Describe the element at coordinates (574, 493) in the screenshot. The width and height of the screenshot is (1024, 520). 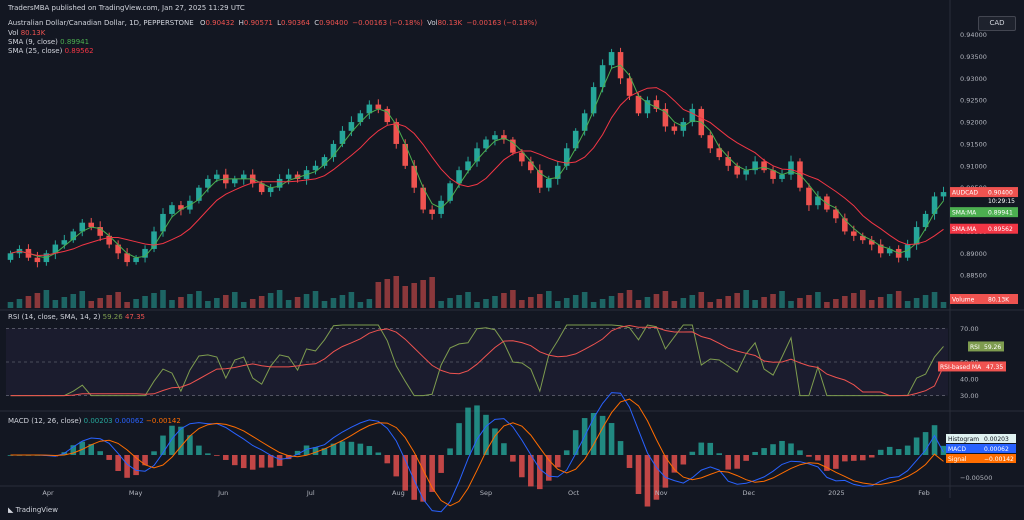
I see `time-tick-label: Oct` at that location.